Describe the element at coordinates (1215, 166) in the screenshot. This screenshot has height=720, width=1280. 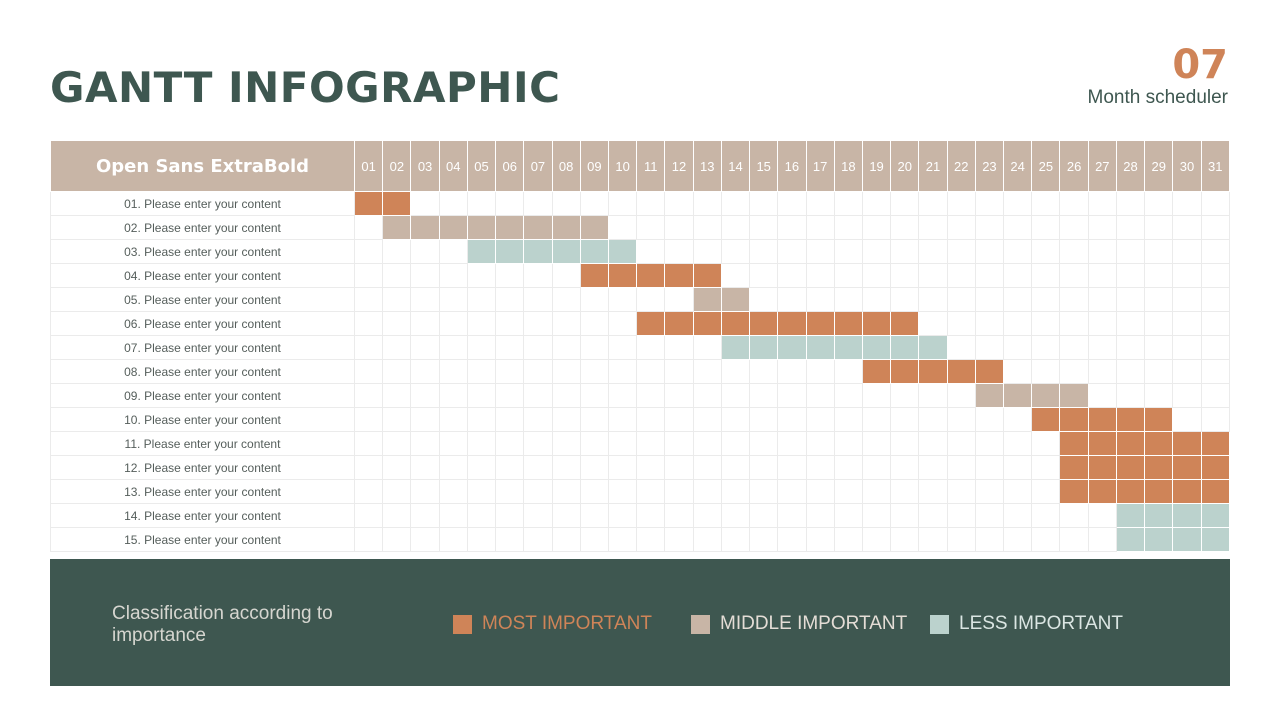
I see `day-header: 31` at that location.